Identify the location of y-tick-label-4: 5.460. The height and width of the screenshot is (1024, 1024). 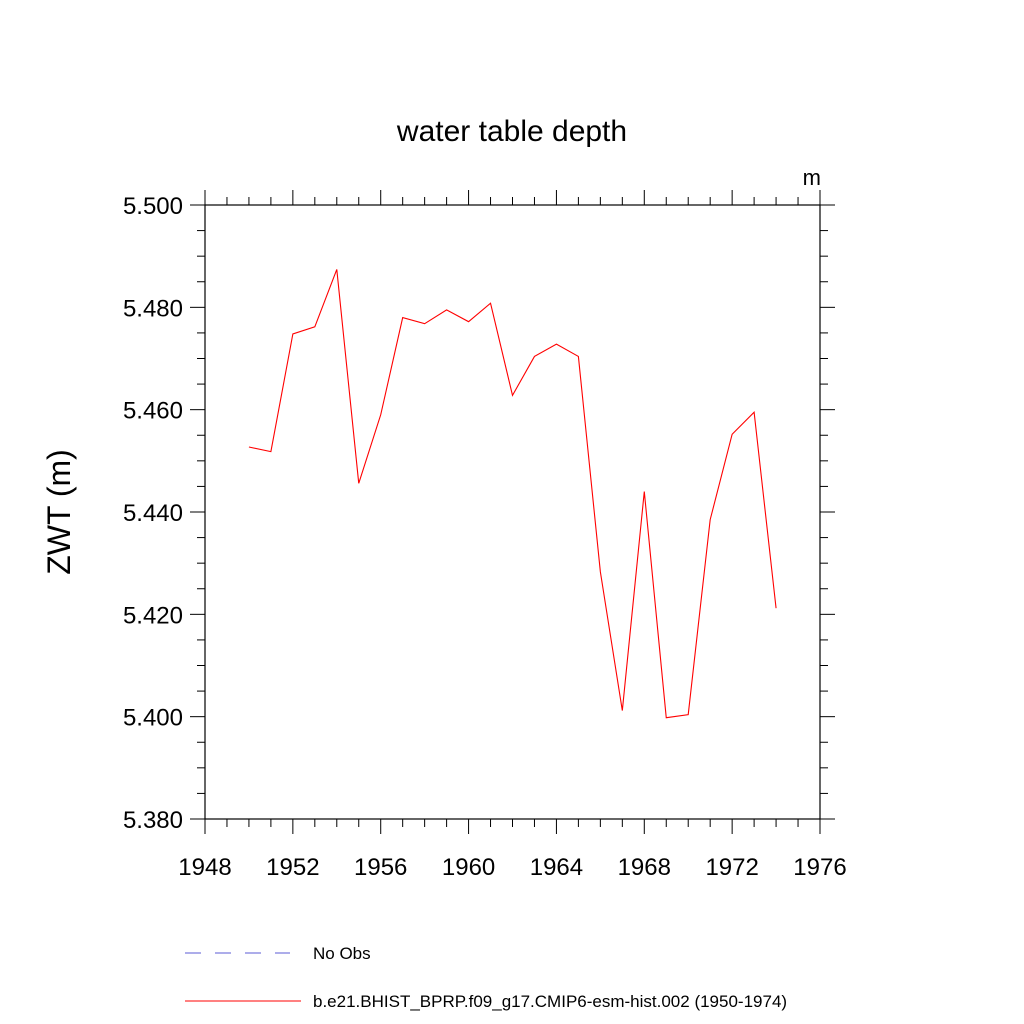
(153, 411).